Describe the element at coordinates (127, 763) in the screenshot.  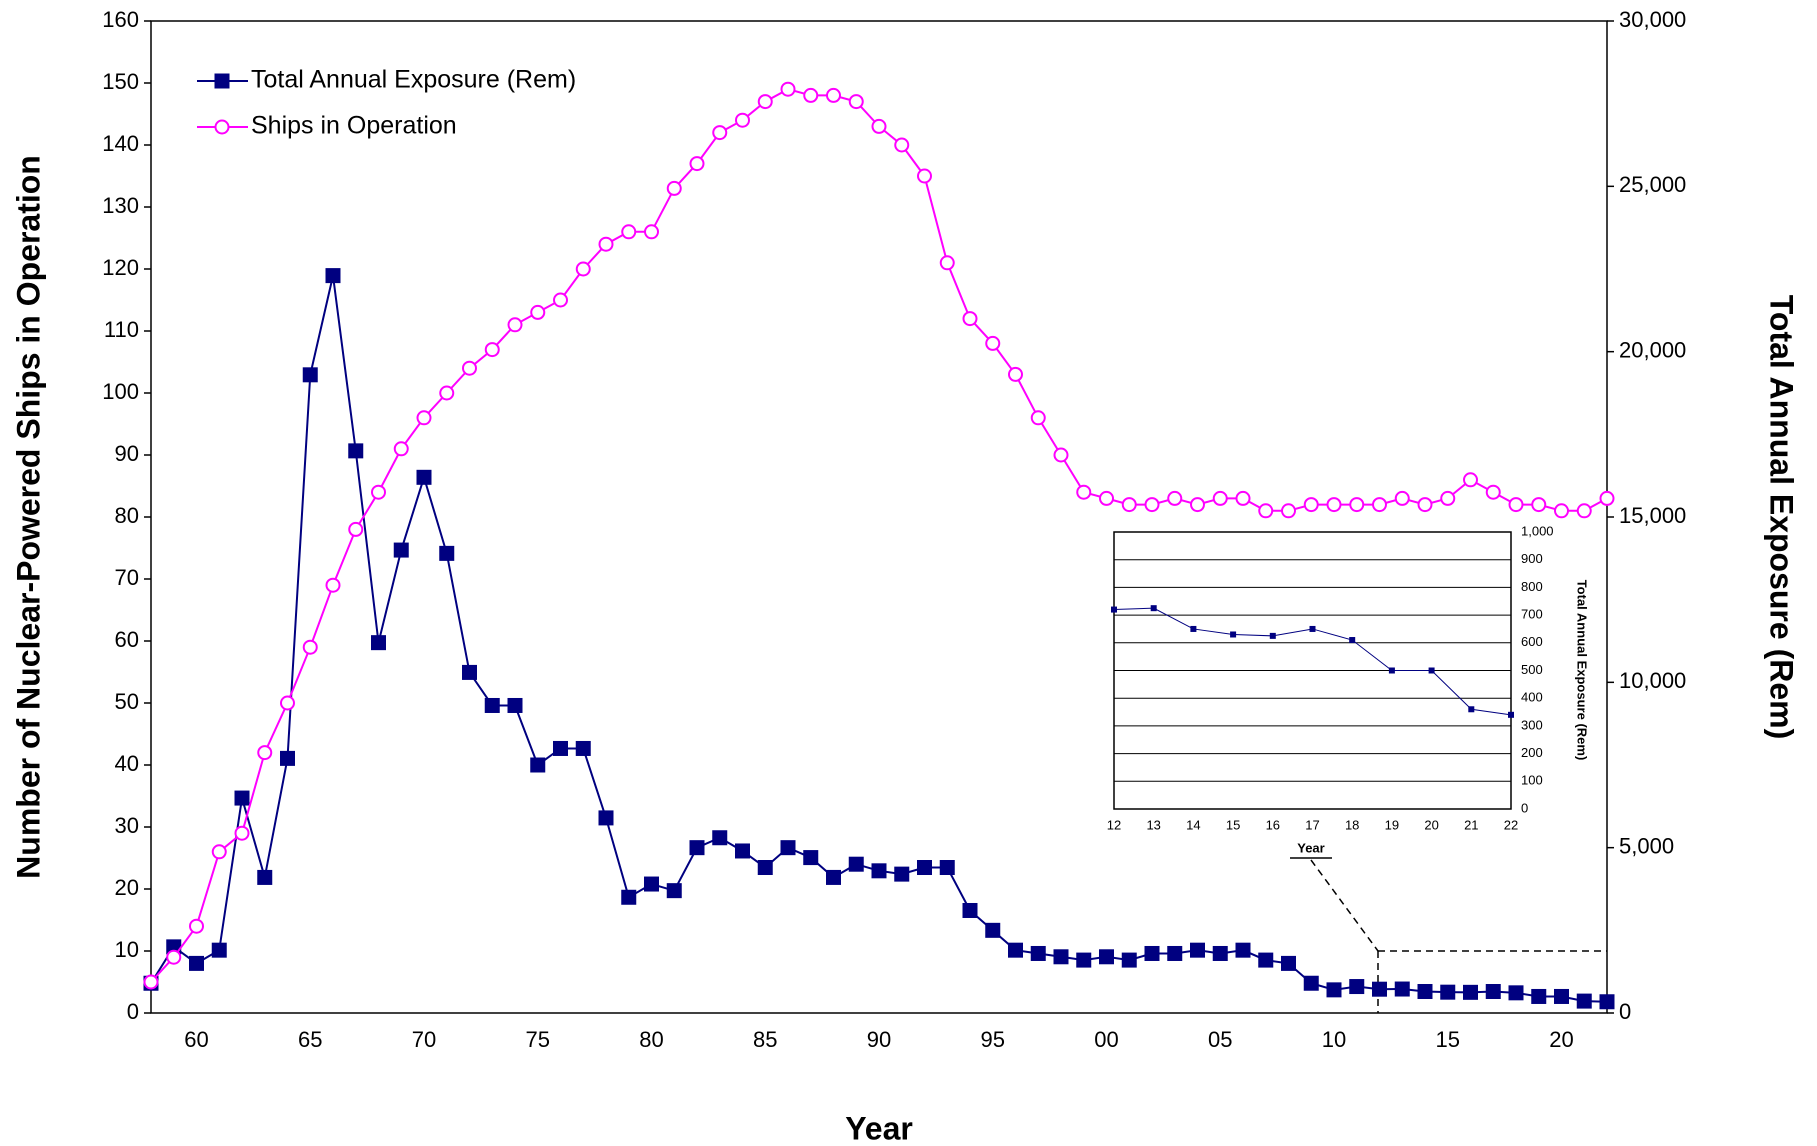
I see `y-tick-label: 40` at that location.